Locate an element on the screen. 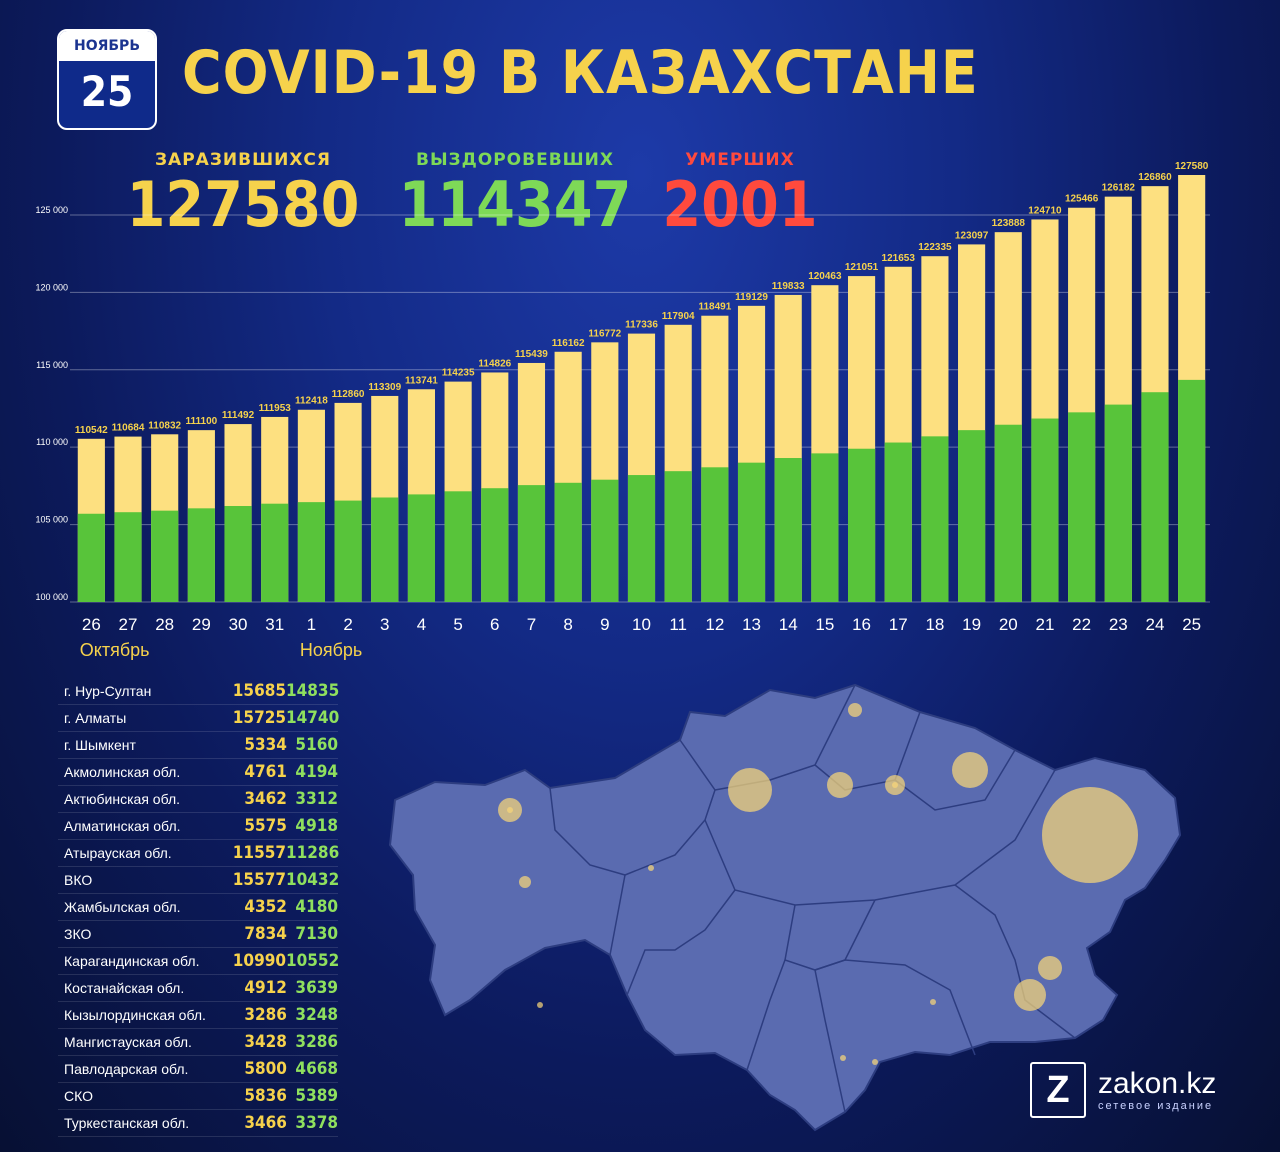  bar-value-label: 110832 is located at coordinates (164, 425).